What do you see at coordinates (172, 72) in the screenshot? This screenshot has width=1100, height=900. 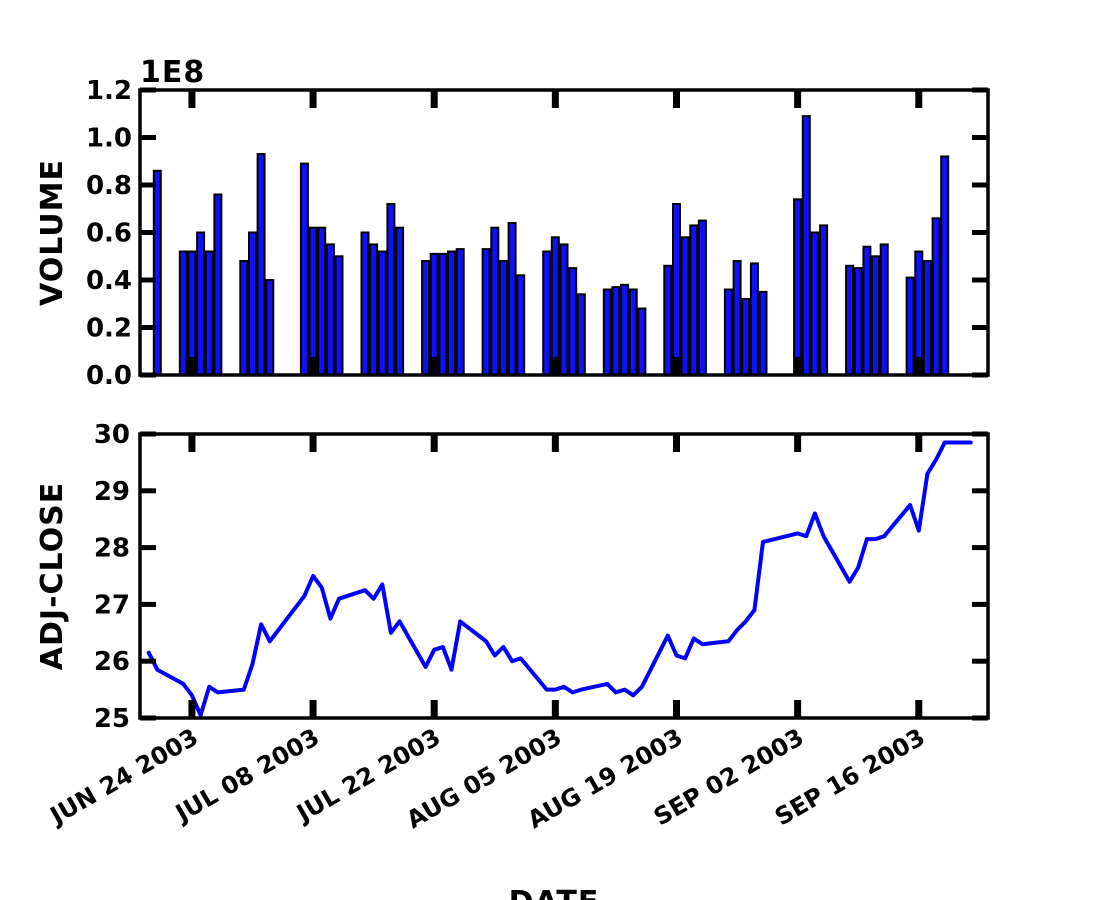 I see `volume-offset-label: 1E8` at bounding box center [172, 72].